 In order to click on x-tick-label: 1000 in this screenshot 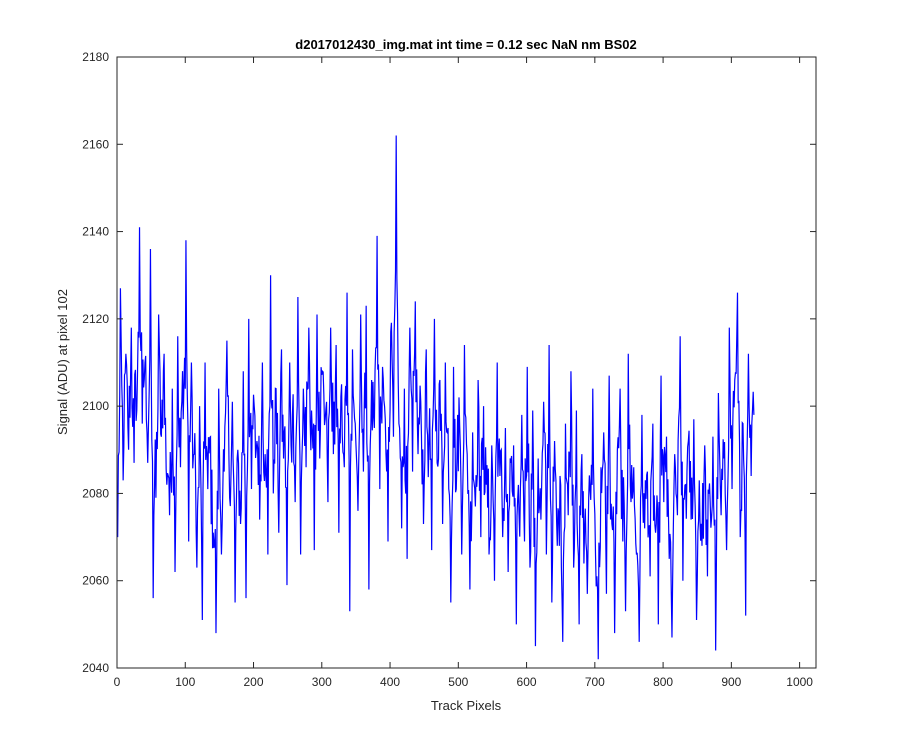, I will do `click(799, 682)`.